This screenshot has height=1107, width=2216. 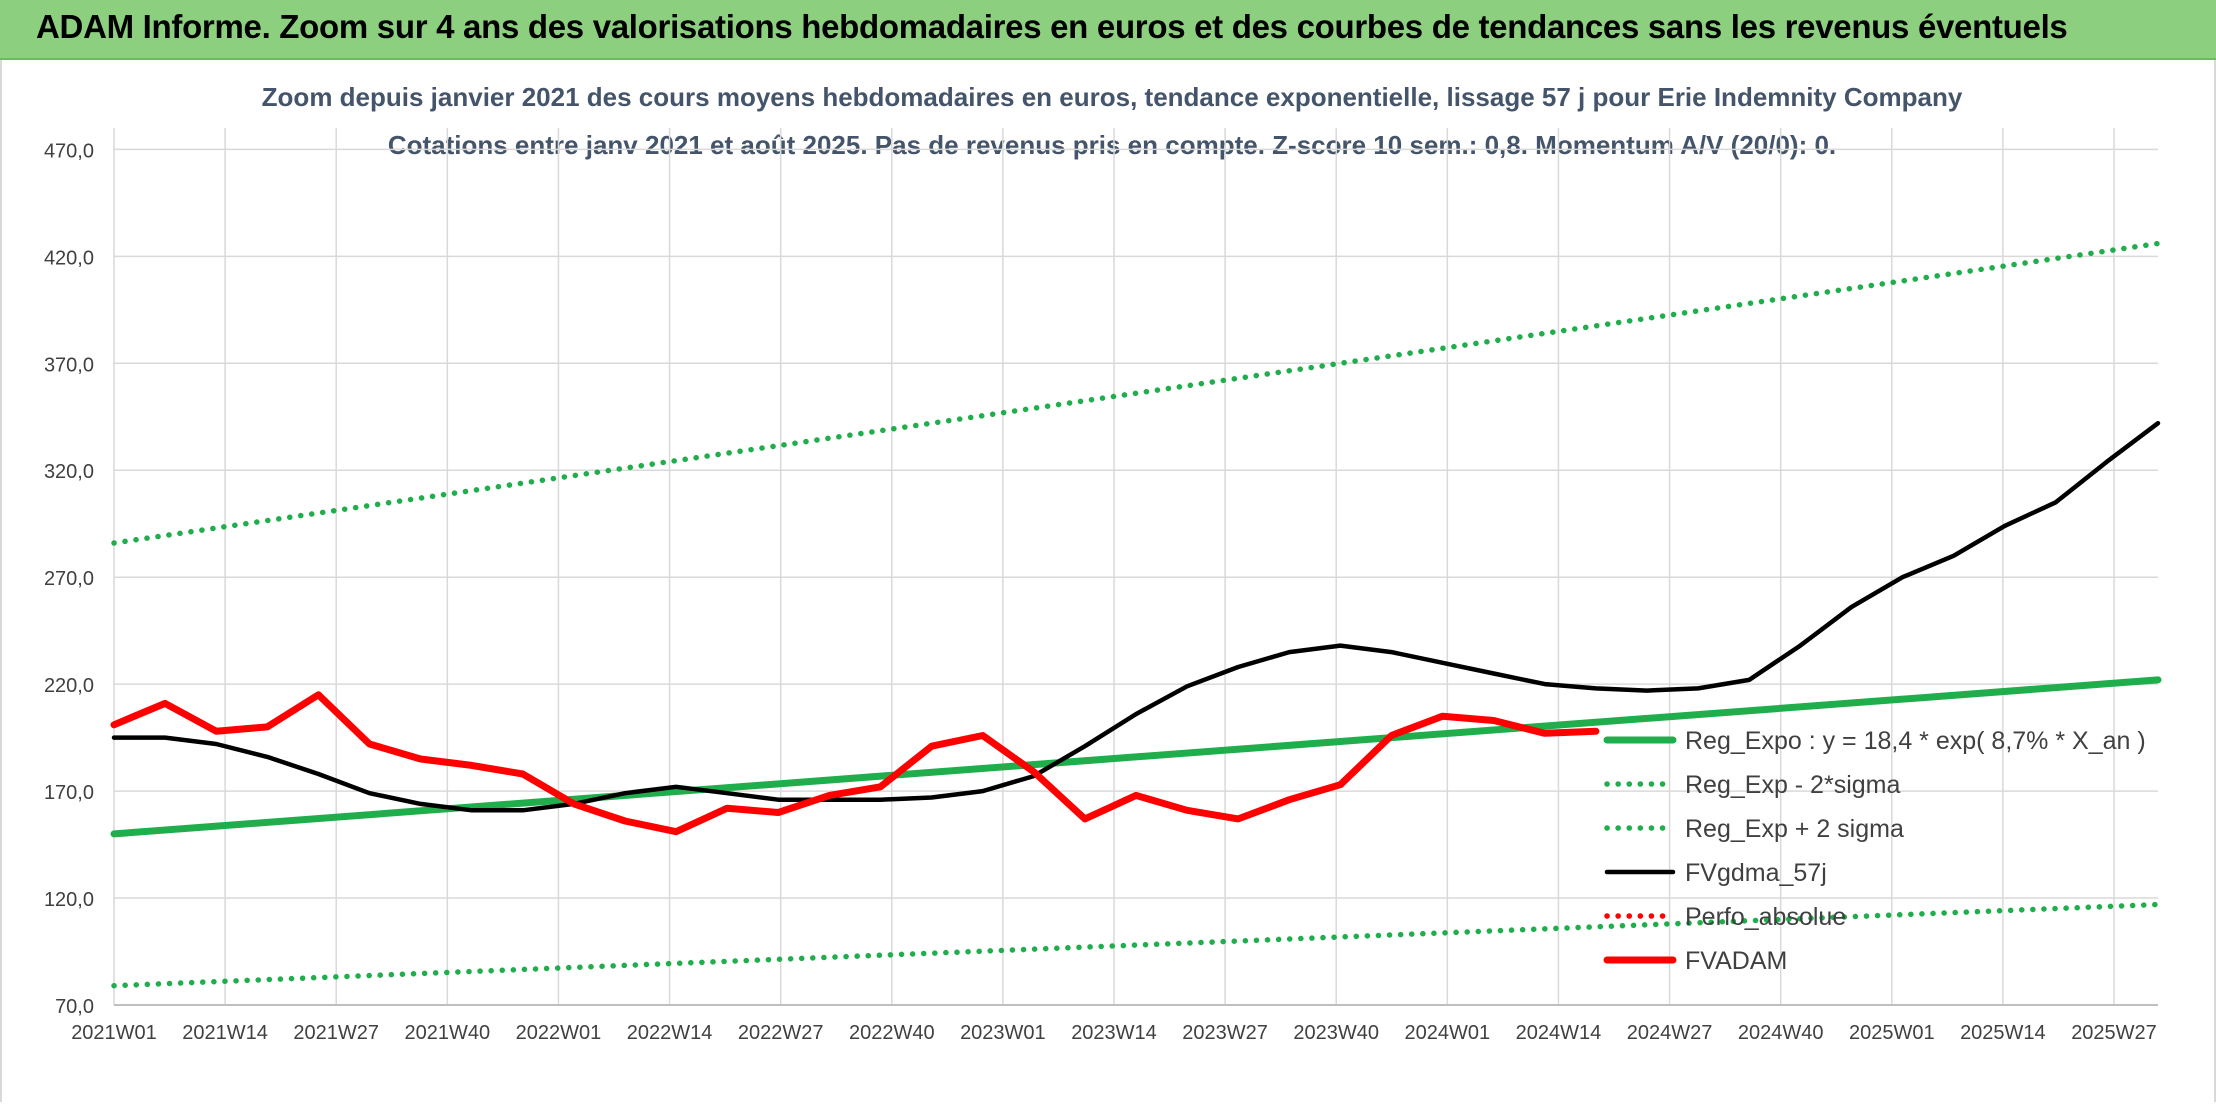 What do you see at coordinates (670, 1033) in the screenshot?
I see `x-tick-label: 2022W14` at bounding box center [670, 1033].